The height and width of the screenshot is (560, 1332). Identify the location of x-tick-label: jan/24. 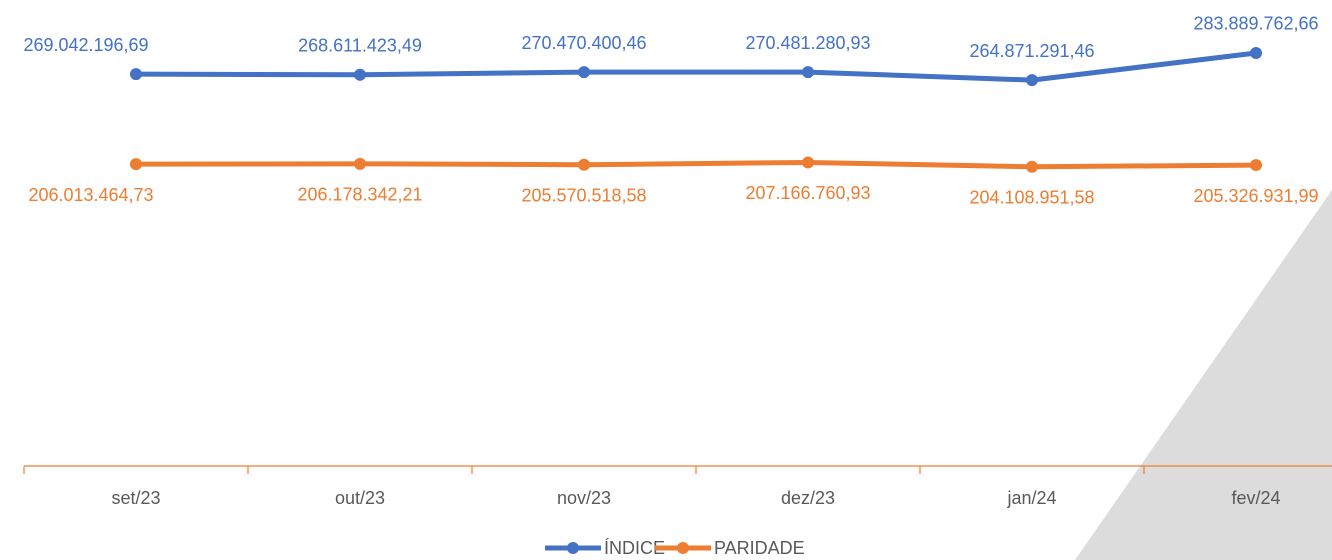
(1031, 498).